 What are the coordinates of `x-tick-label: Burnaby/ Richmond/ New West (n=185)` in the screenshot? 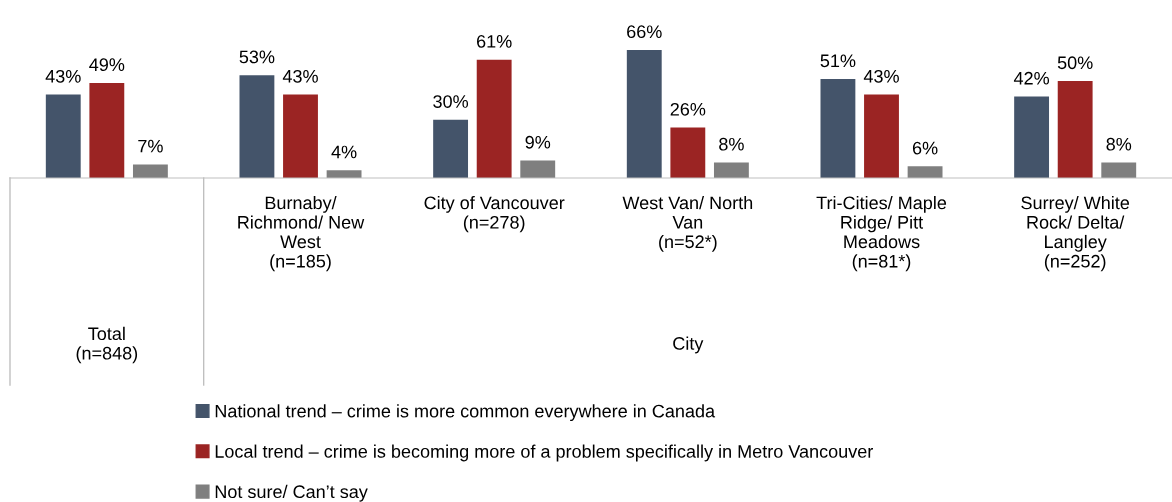 It's located at (301, 234).